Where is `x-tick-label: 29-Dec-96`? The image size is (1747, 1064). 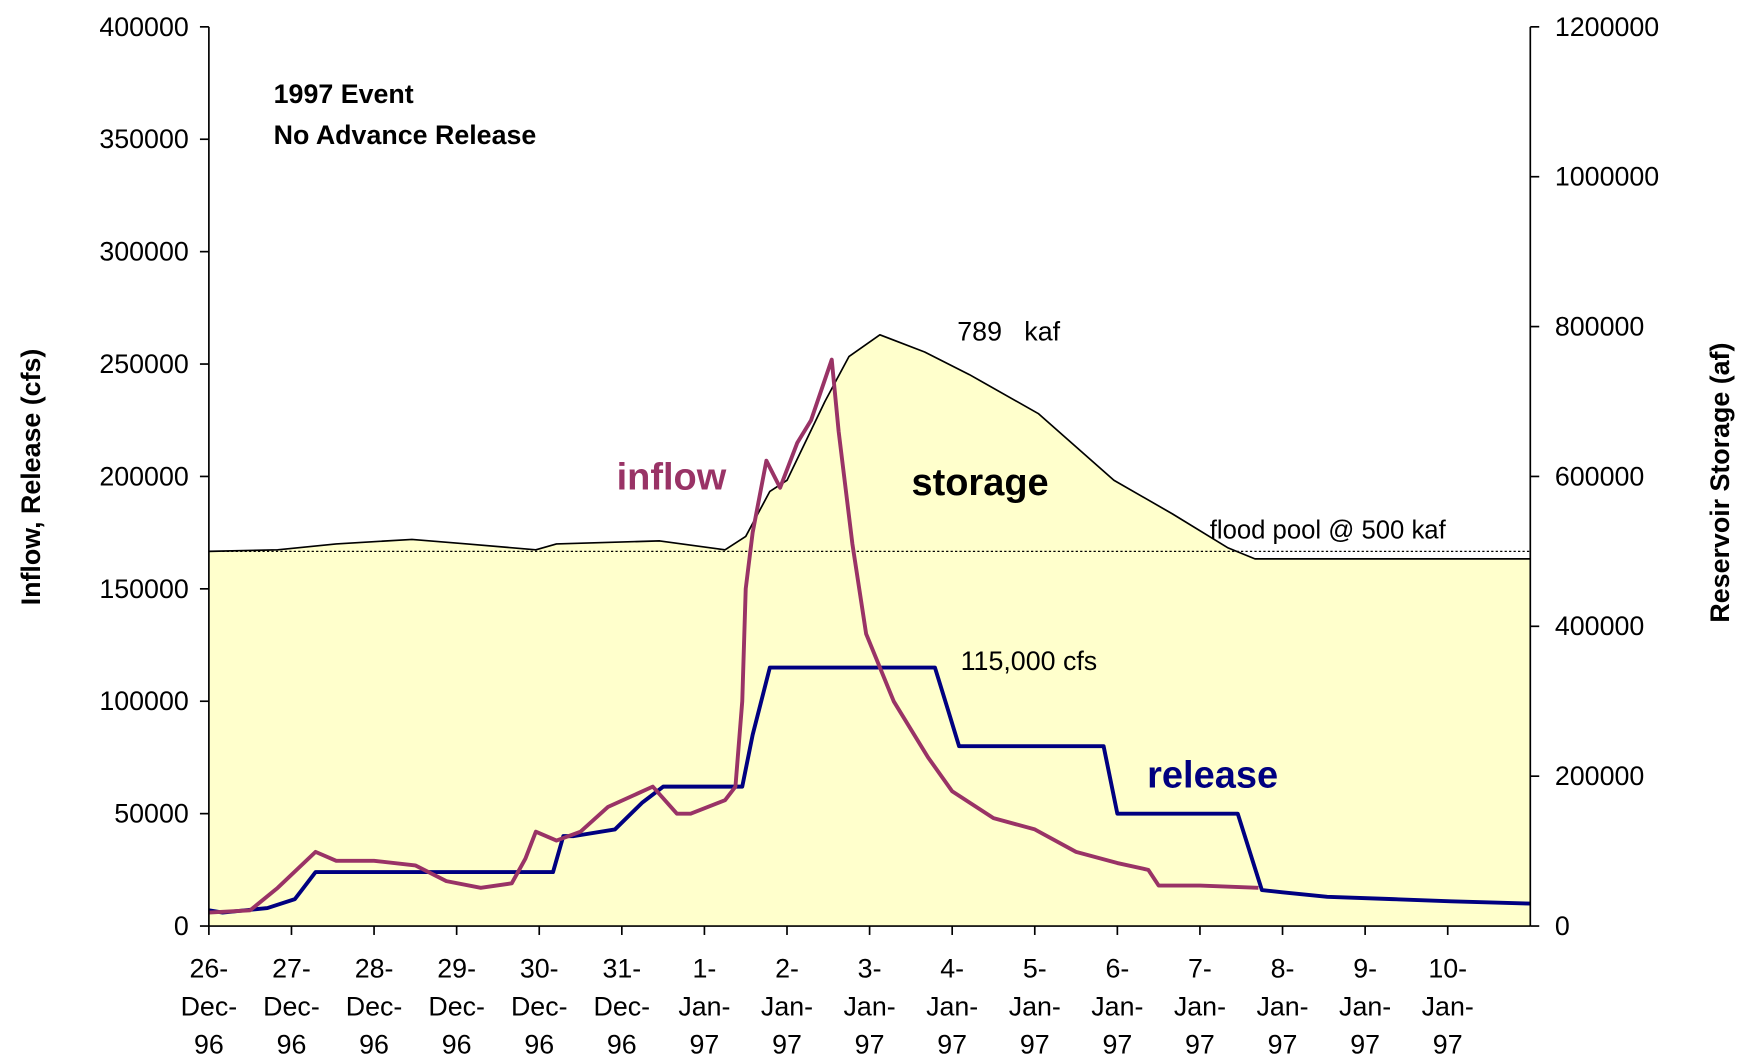 x-tick-label: 29-Dec-96 is located at coordinates (456, 1006).